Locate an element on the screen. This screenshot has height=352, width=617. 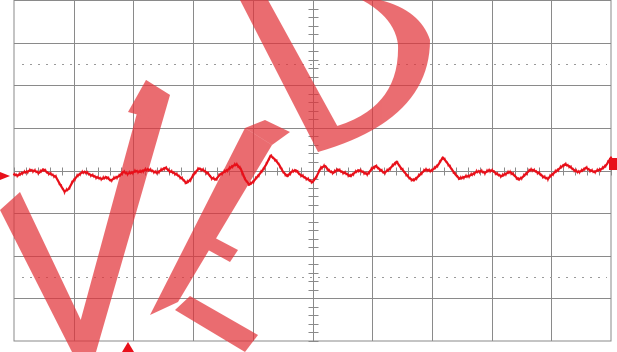
trace-layer is located at coordinates (312, 174).